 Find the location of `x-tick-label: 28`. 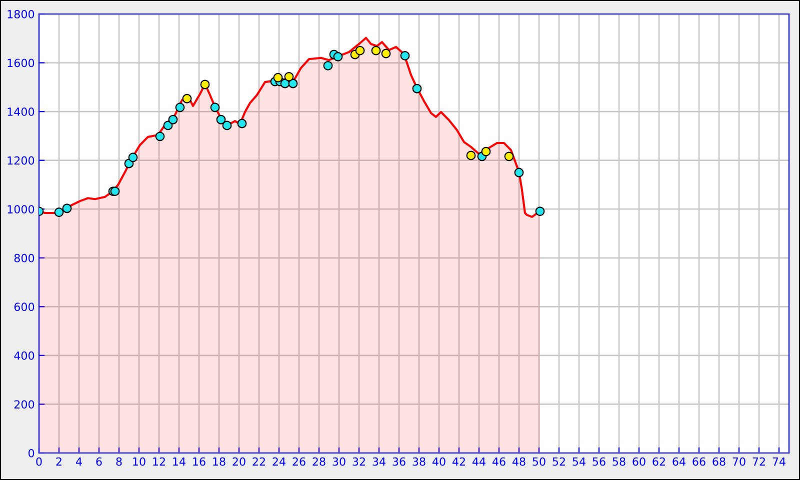

x-tick-label: 28 is located at coordinates (319, 461).